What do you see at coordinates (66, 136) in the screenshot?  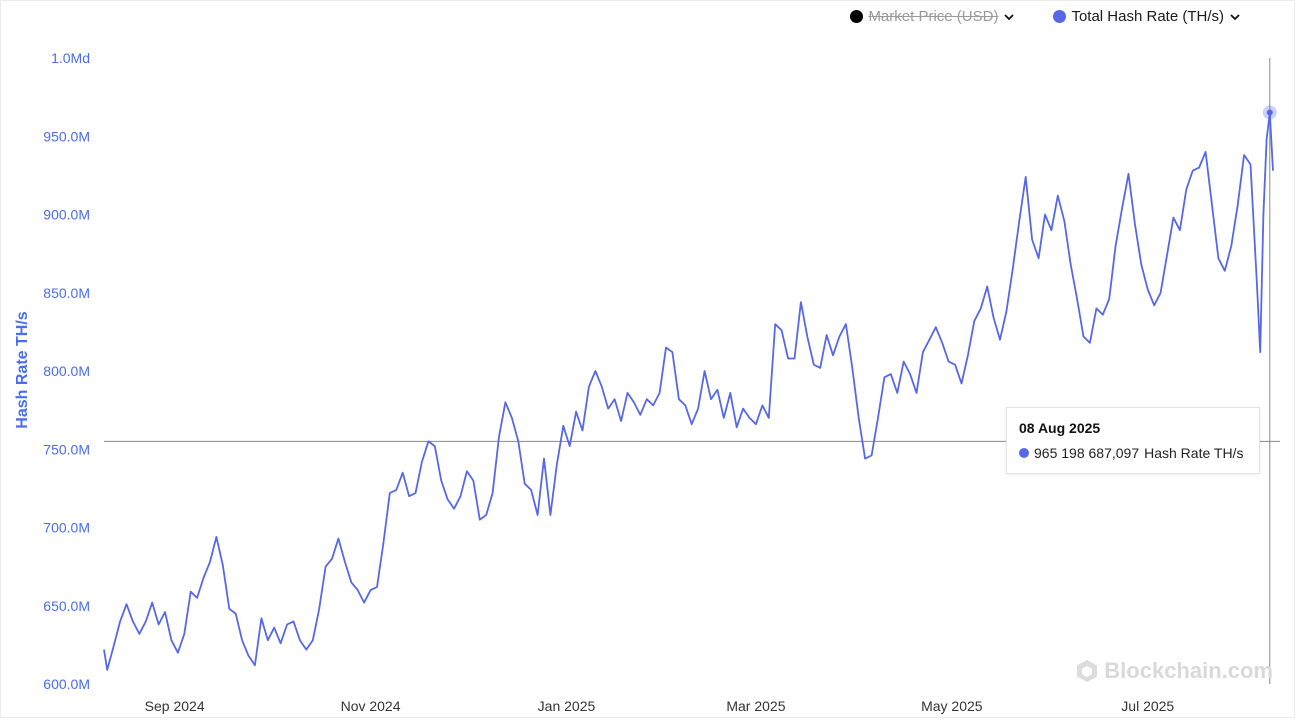 I see `y-tick-label: 950.0M` at bounding box center [66, 136].